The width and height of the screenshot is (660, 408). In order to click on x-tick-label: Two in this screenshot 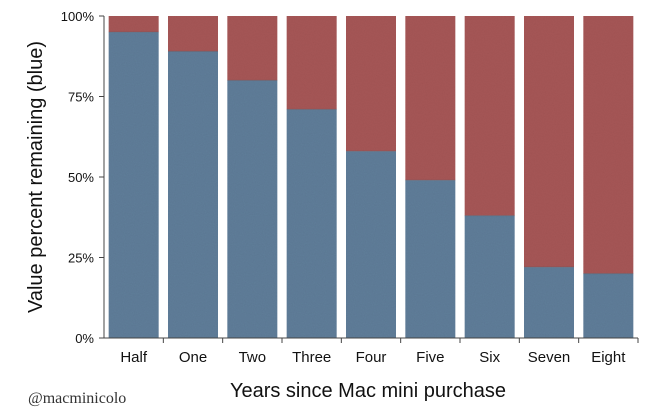, I will do `click(253, 357)`.